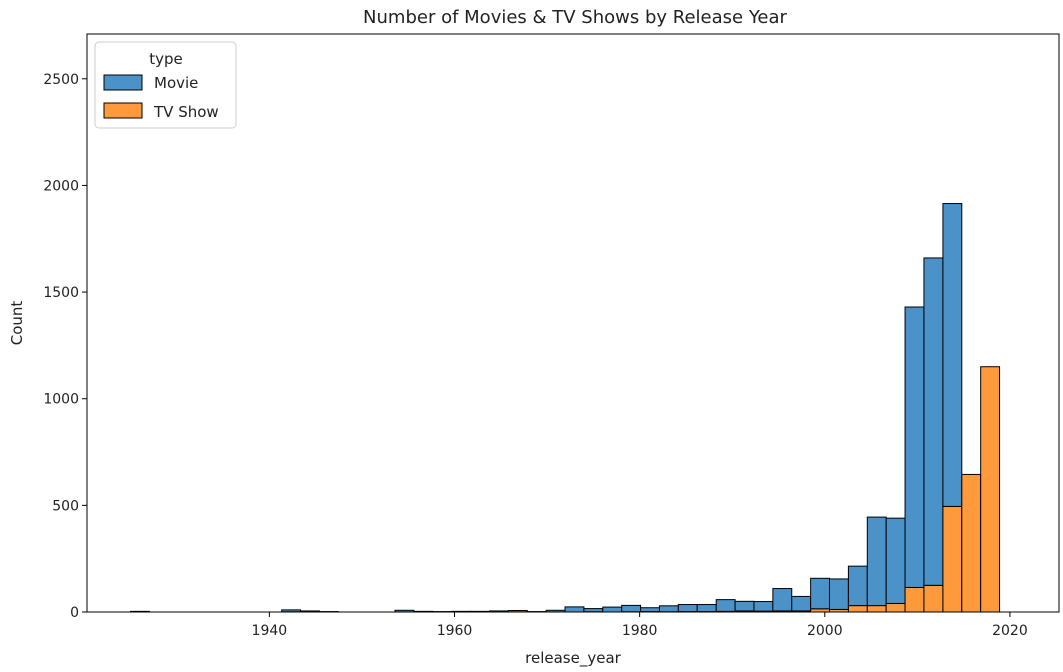  What do you see at coordinates (186, 112) in the screenshot?
I see `legend-label-tv-show: TV Show` at bounding box center [186, 112].